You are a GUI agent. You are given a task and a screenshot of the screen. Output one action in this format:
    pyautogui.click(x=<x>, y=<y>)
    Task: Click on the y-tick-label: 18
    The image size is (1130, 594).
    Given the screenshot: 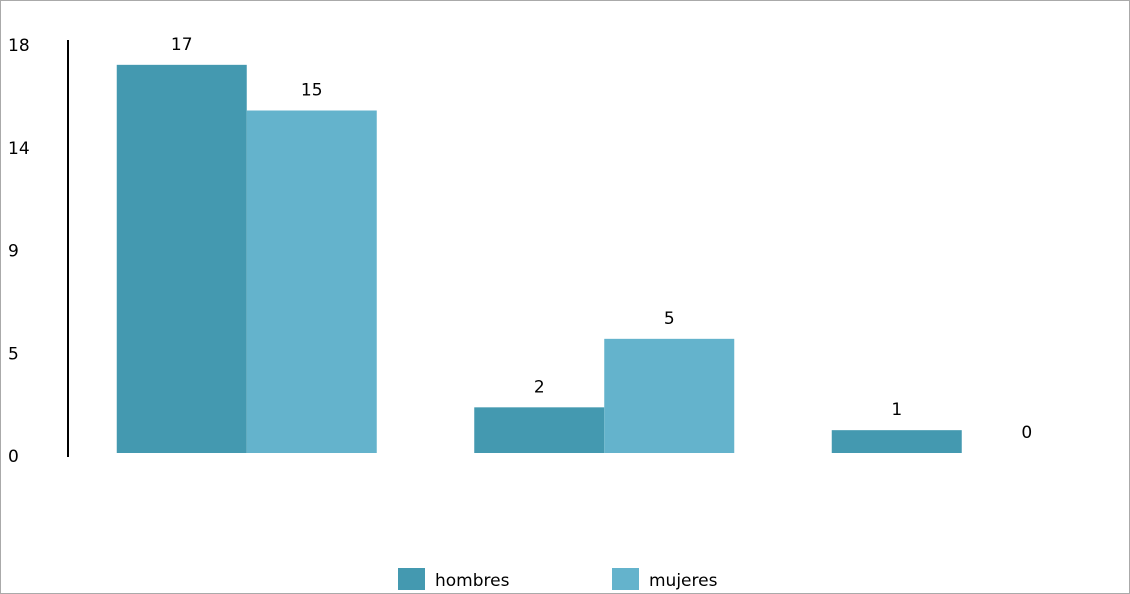 What is the action you would take?
    pyautogui.click(x=19, y=46)
    